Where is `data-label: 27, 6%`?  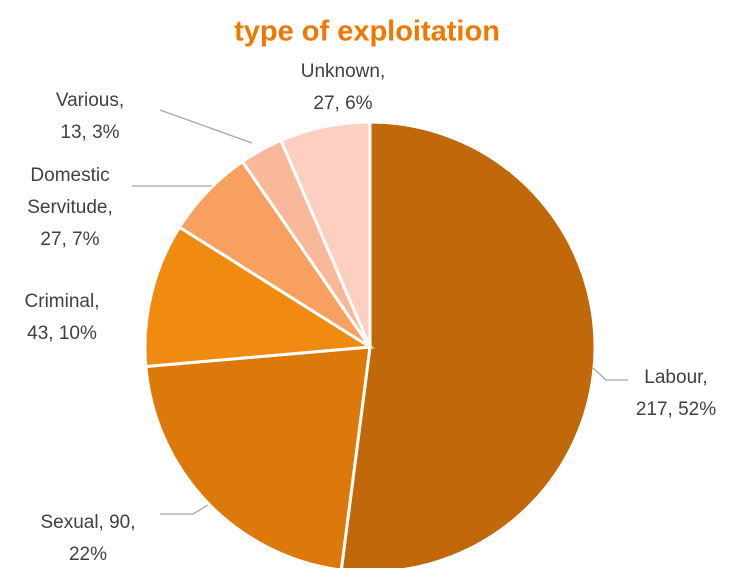 data-label: 27, 6% is located at coordinates (342, 103).